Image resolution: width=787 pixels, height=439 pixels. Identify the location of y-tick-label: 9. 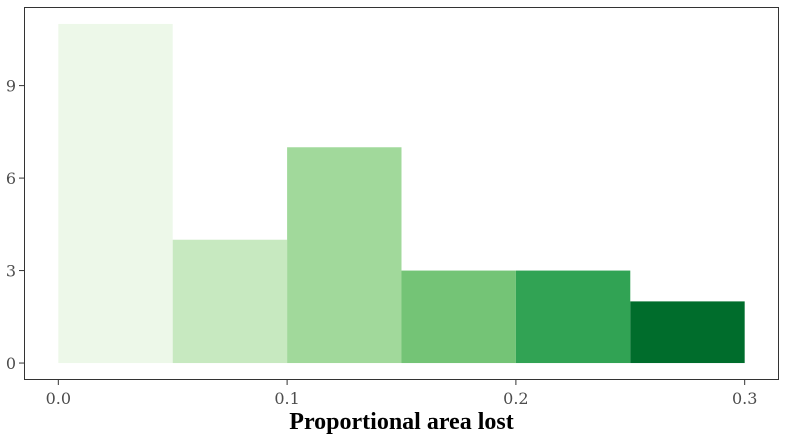
(11, 86).